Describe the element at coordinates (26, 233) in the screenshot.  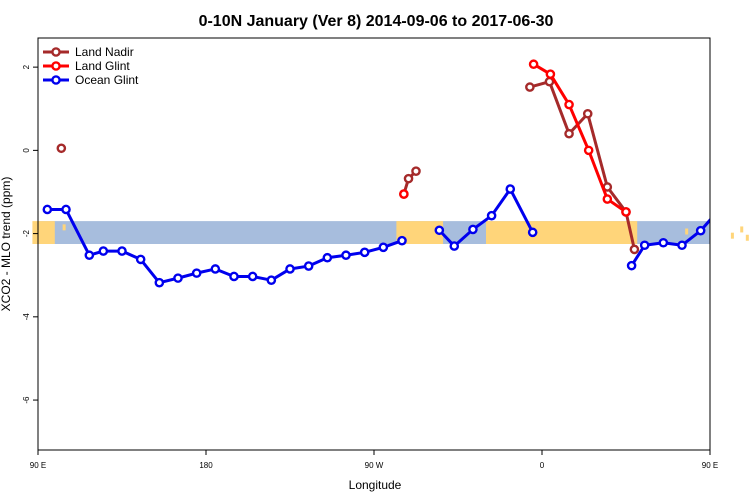
I see `y-tick-label: -2` at that location.